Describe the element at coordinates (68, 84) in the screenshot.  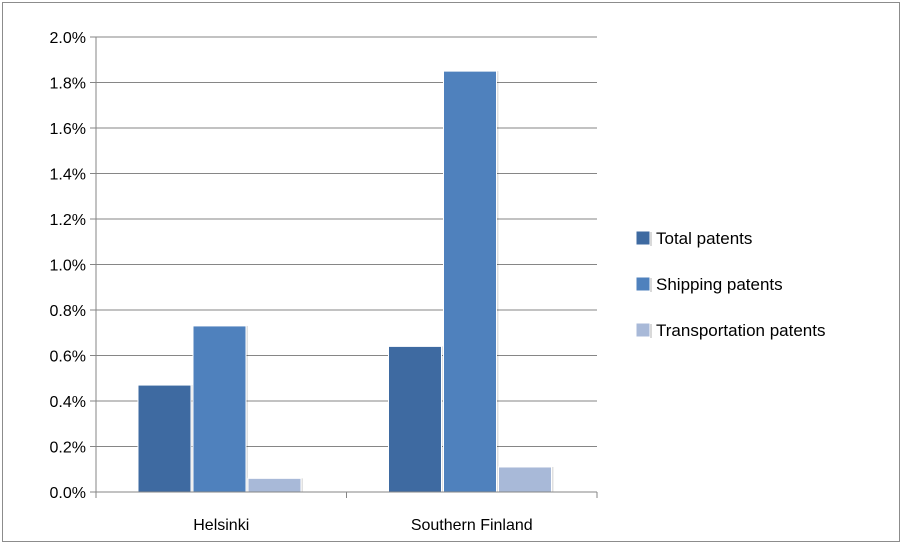
I see `y-tick-label: 1.8%` at that location.